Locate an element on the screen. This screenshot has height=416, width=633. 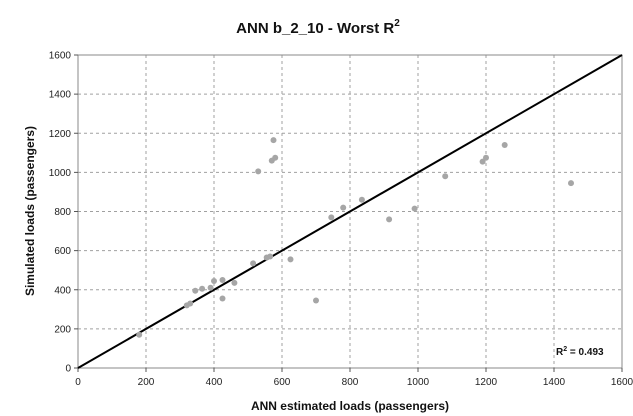
y-tick-label: 0 is located at coordinates (68, 369).